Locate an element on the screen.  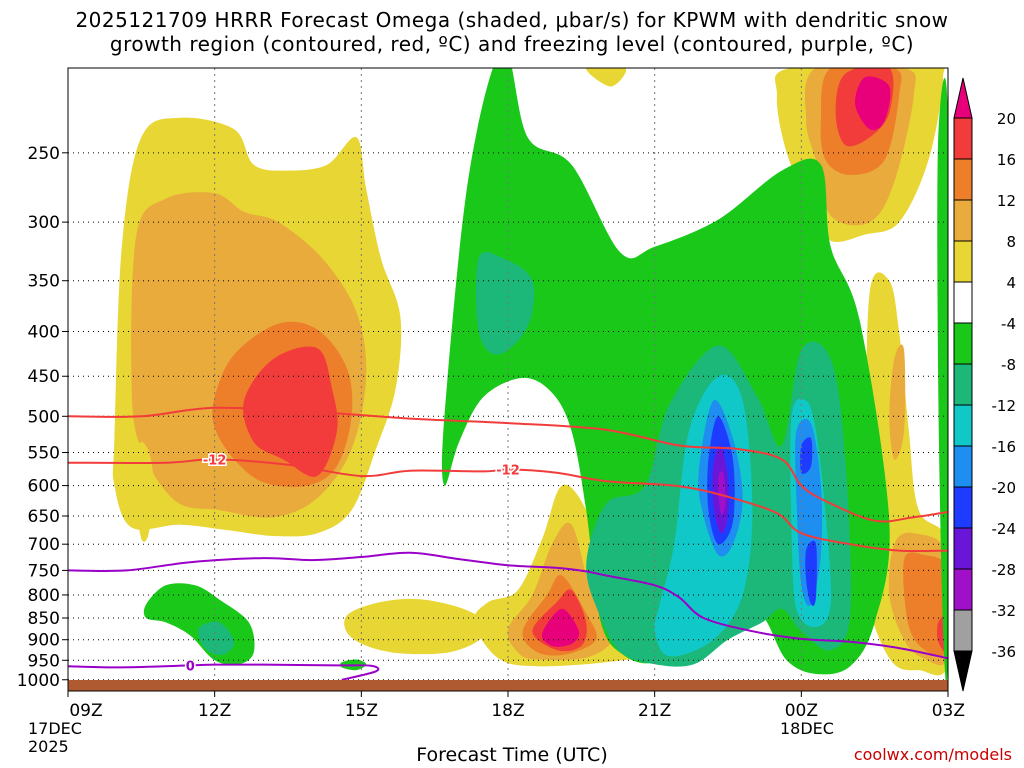
y-tick-label: 550 is located at coordinates (44, 454).